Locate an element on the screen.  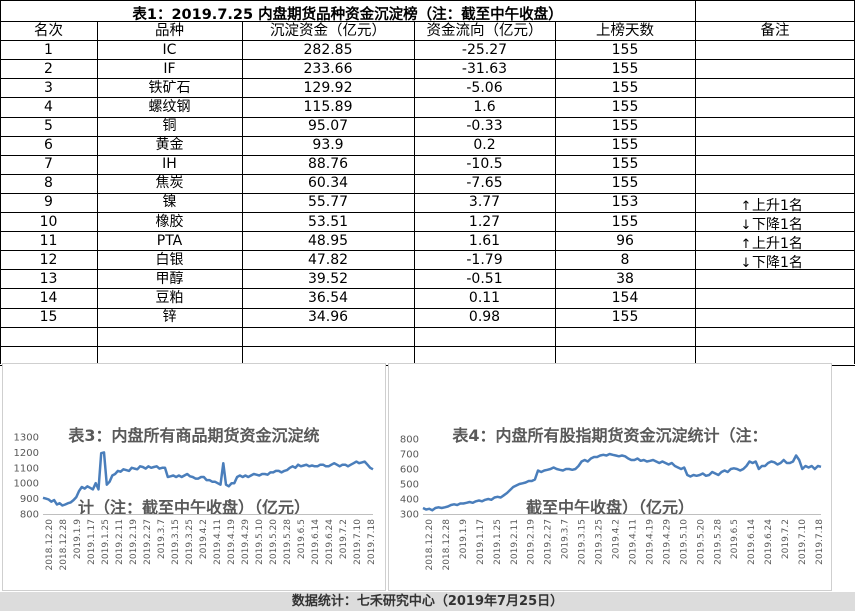
product-cell: 螺纹钢 is located at coordinates (169, 106).